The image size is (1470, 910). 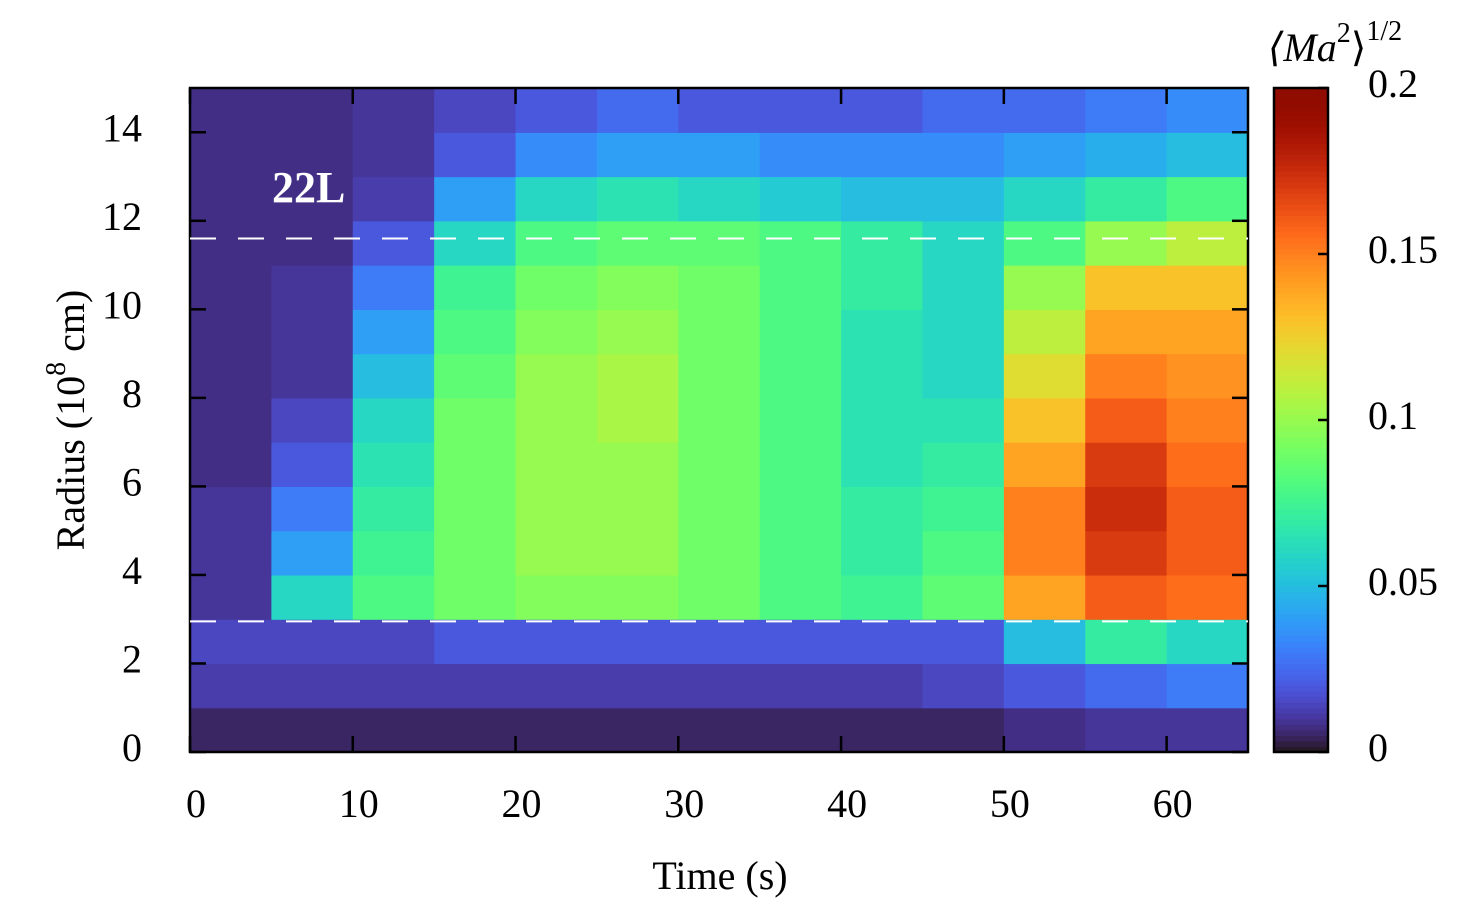 What do you see at coordinates (132, 747) in the screenshot?
I see `y-tick-label: 0` at bounding box center [132, 747].